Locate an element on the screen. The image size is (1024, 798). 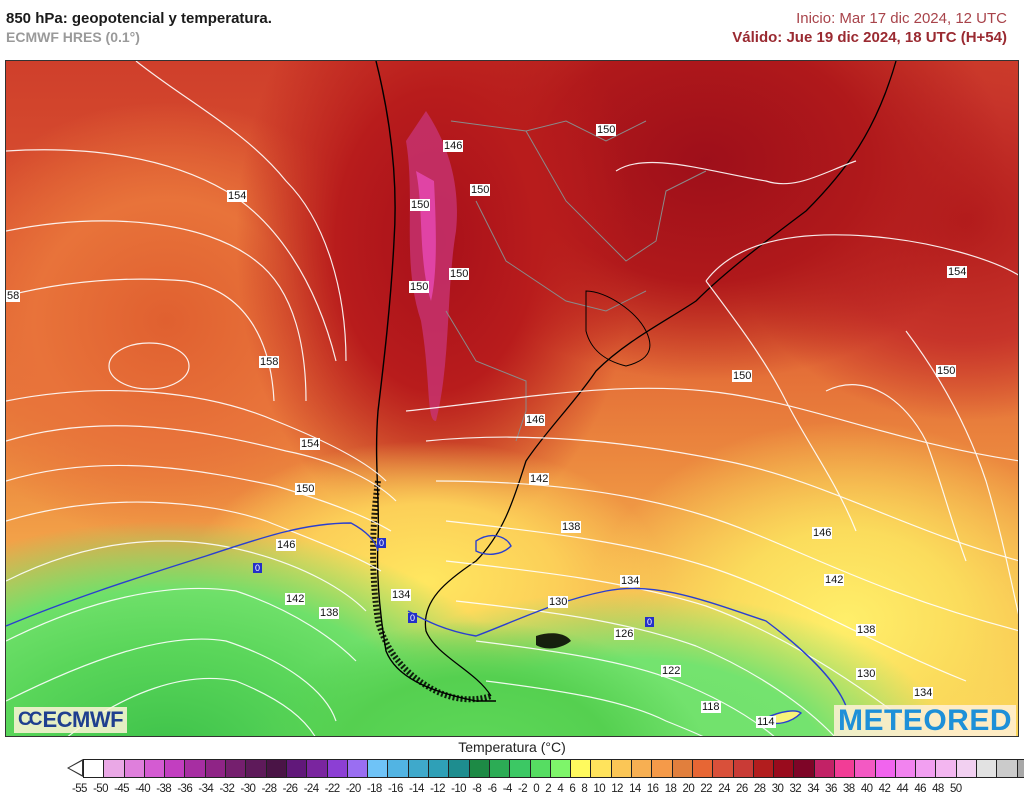
colorbar-tick: 34 is located at coordinates (813, 789).